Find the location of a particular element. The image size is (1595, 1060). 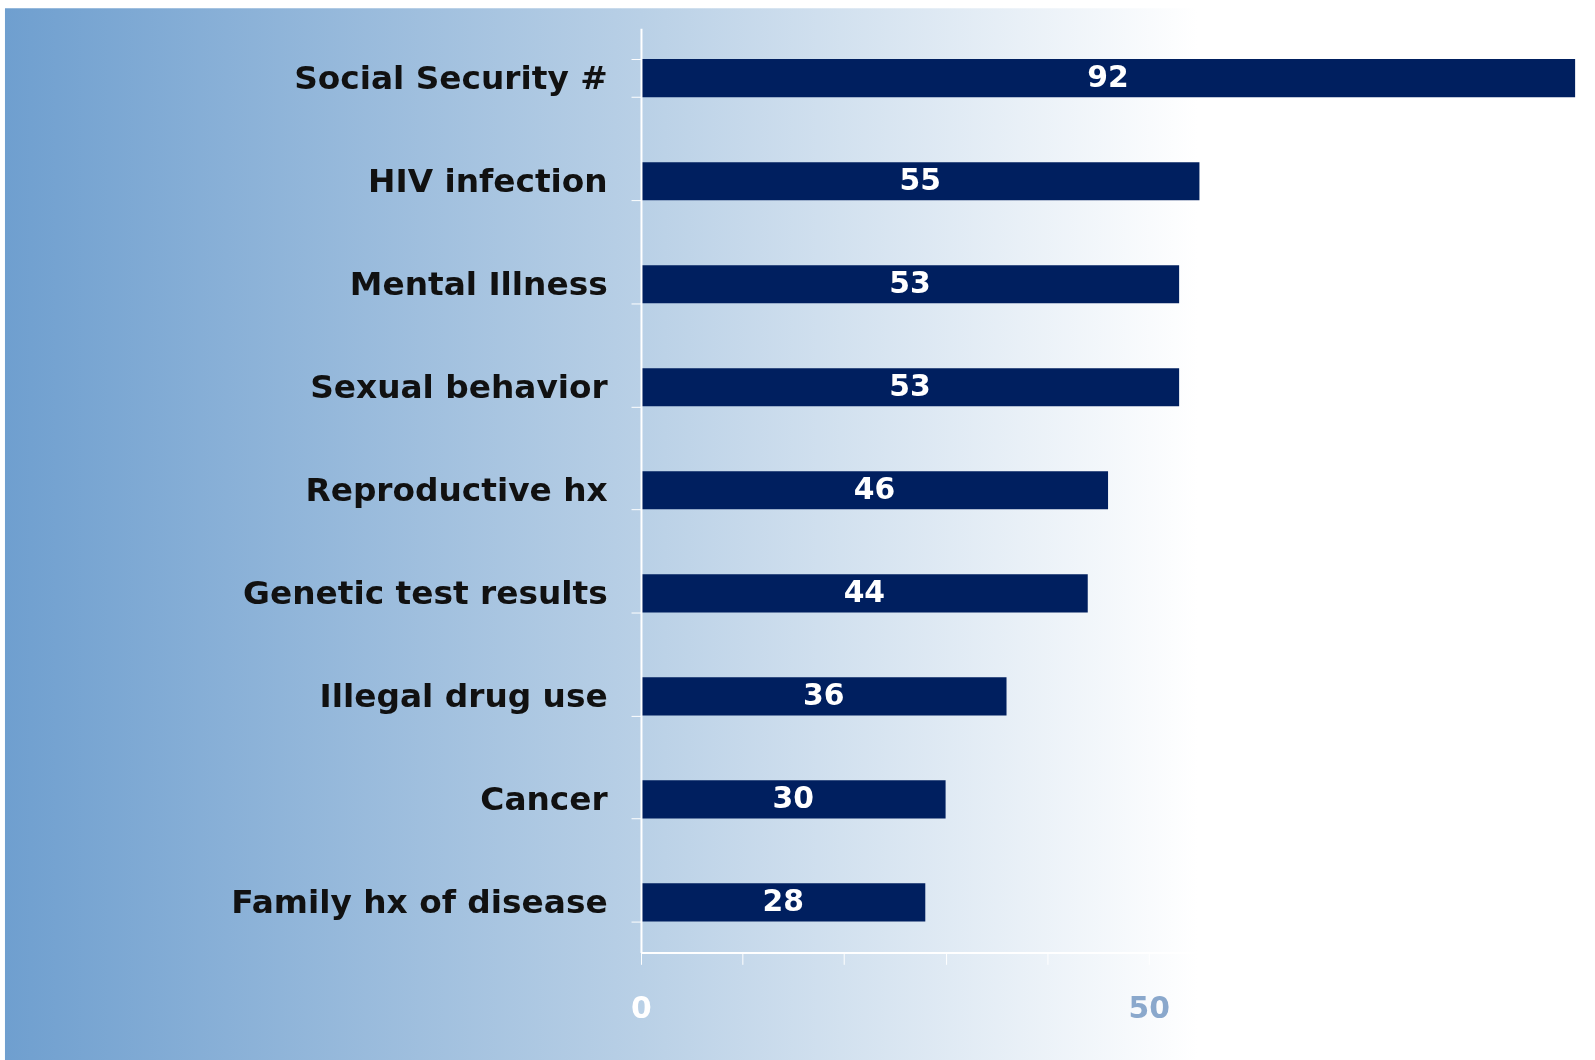

data-label: 46 is located at coordinates (874, 489).